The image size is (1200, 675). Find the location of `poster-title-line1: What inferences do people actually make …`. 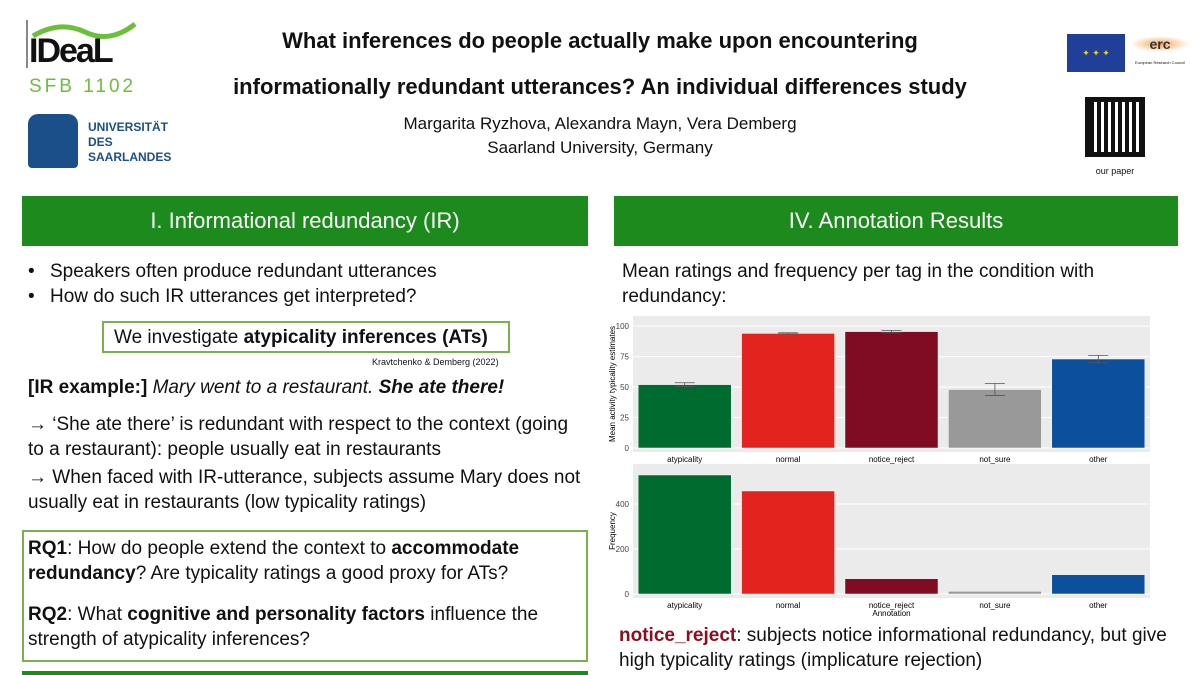

poster-title-line1: What inferences do people actually make … is located at coordinates (600, 40).